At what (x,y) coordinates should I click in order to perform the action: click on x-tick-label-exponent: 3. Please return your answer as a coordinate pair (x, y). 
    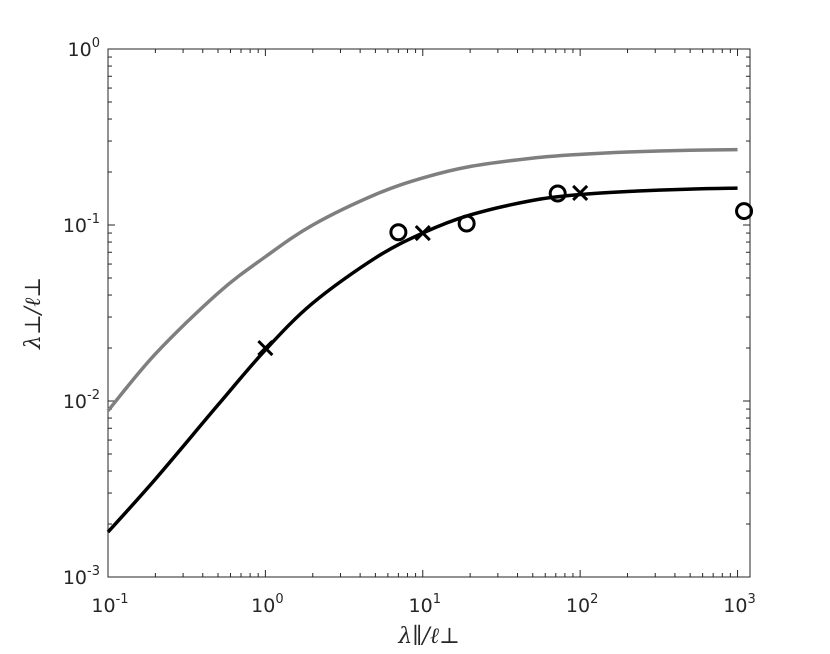
    Looking at the image, I should click on (751, 599).